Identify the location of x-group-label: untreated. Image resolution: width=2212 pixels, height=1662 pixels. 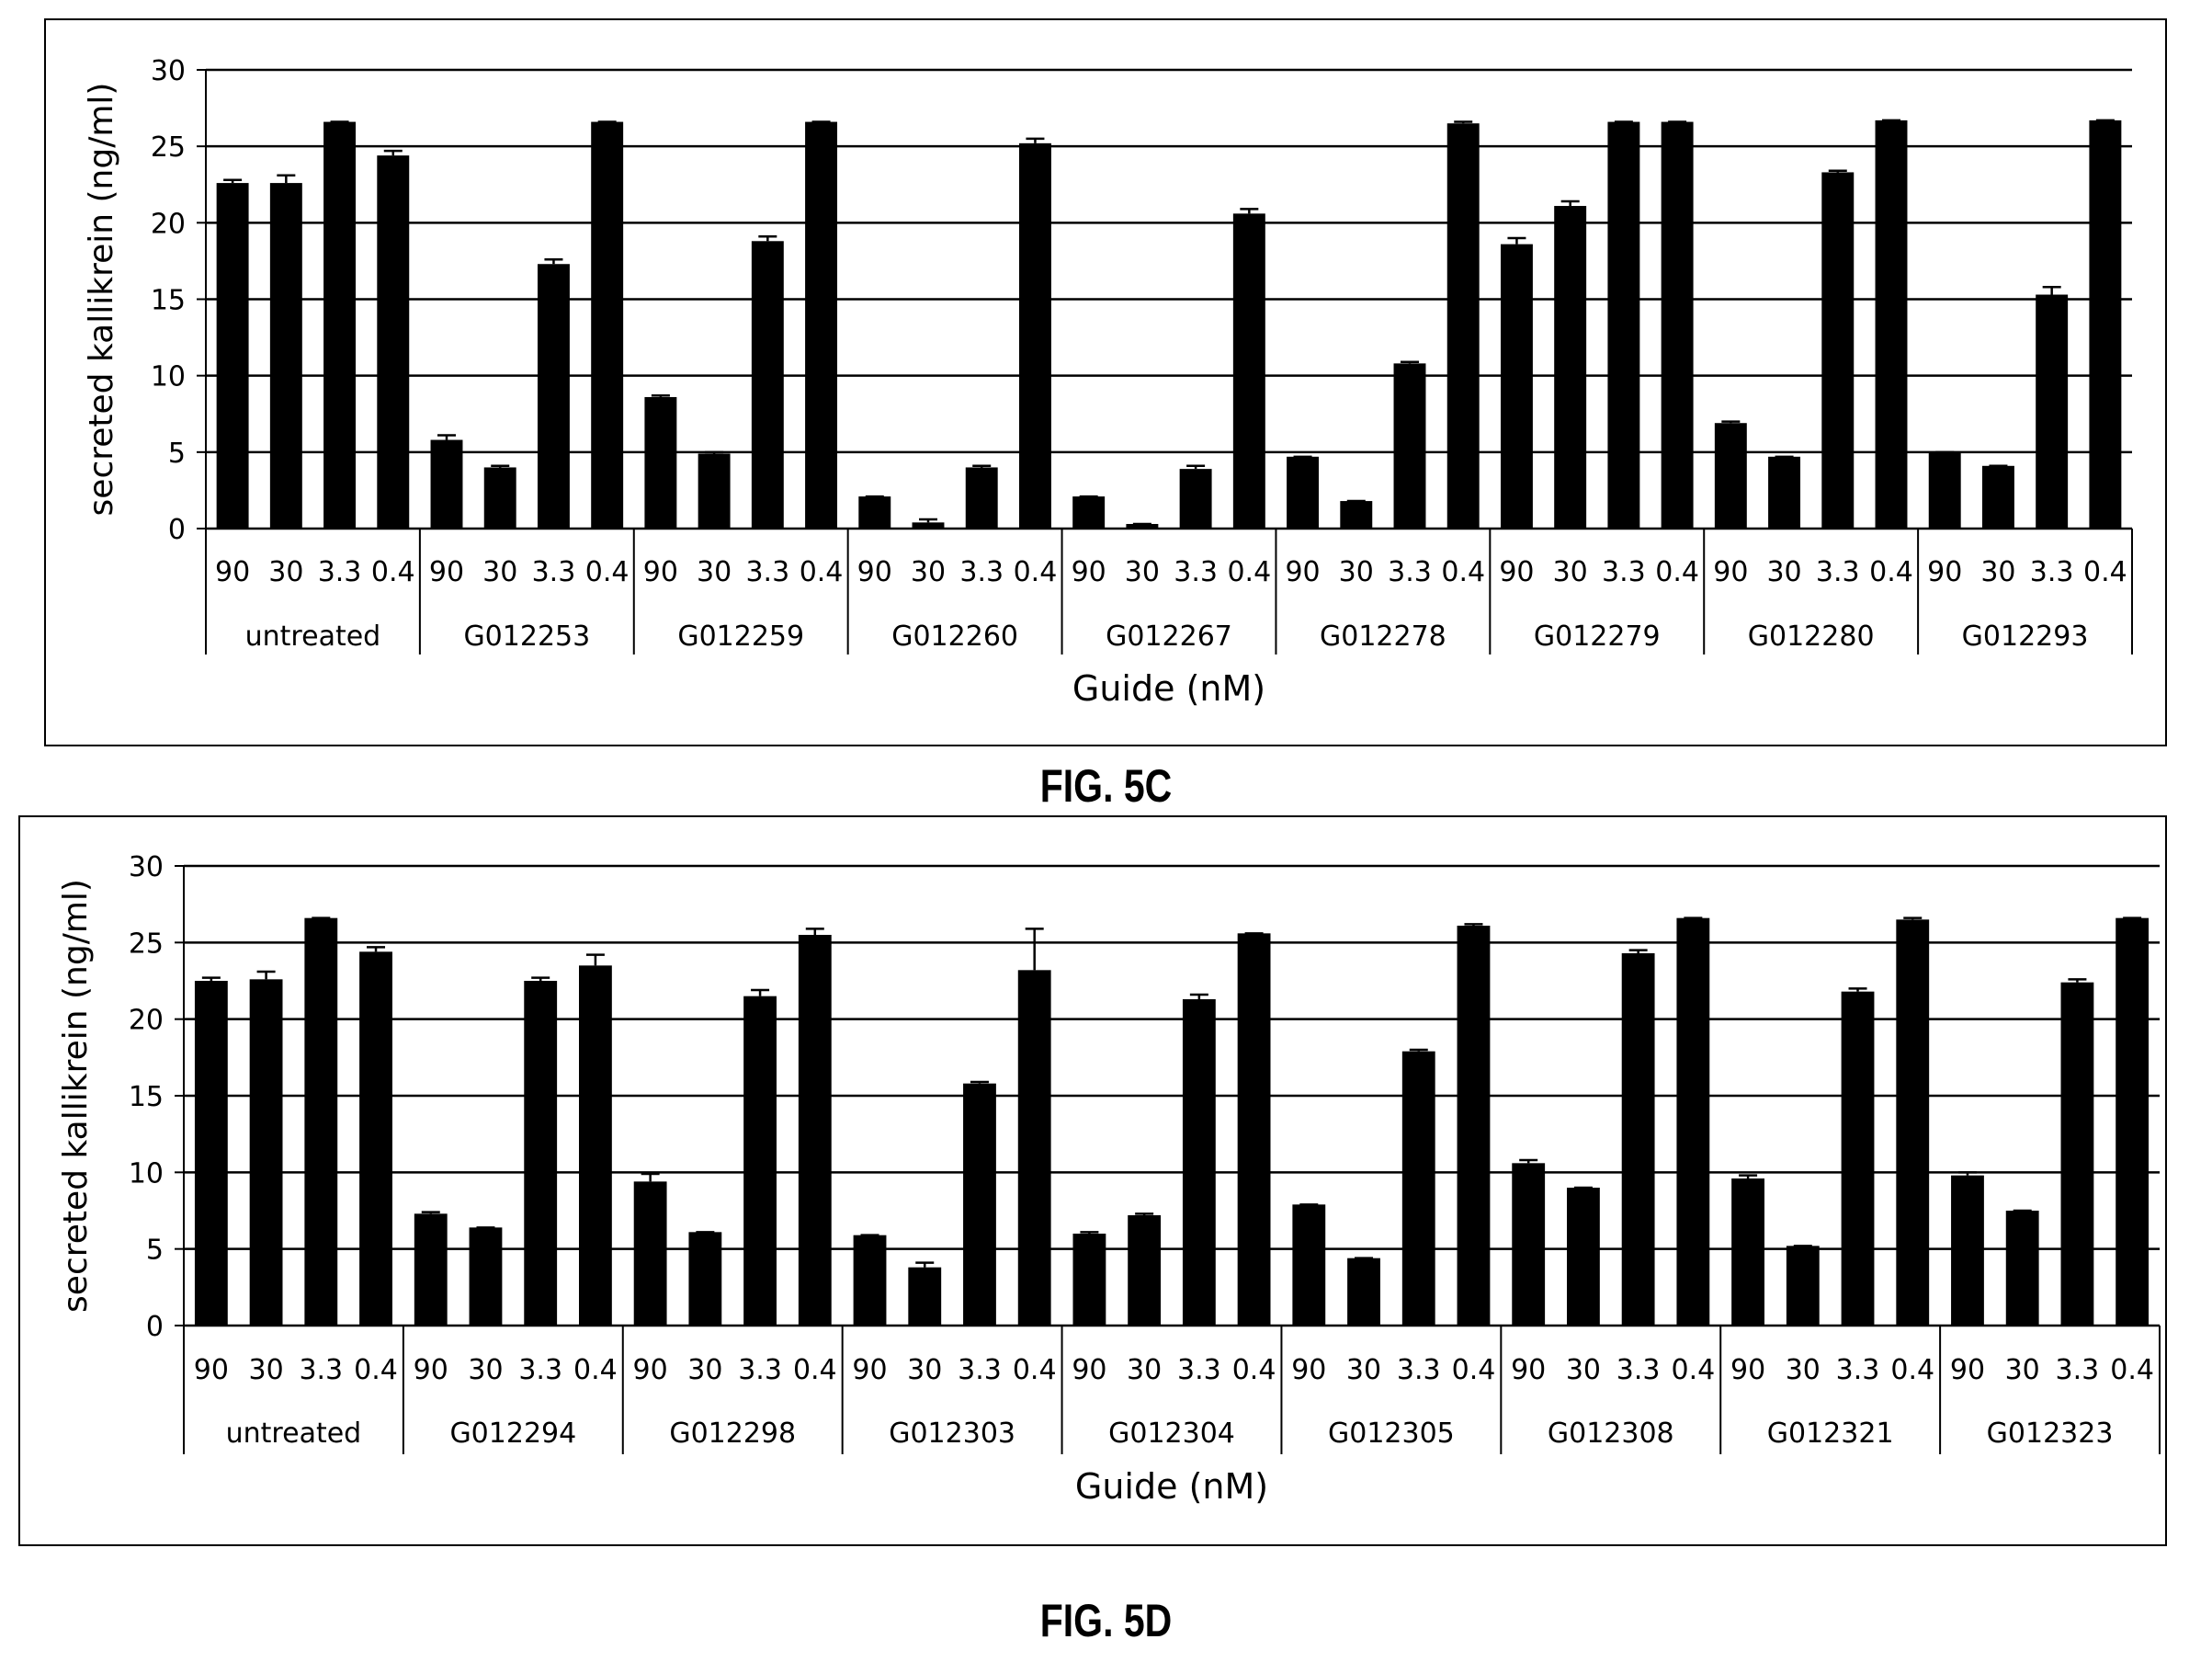
(313, 636).